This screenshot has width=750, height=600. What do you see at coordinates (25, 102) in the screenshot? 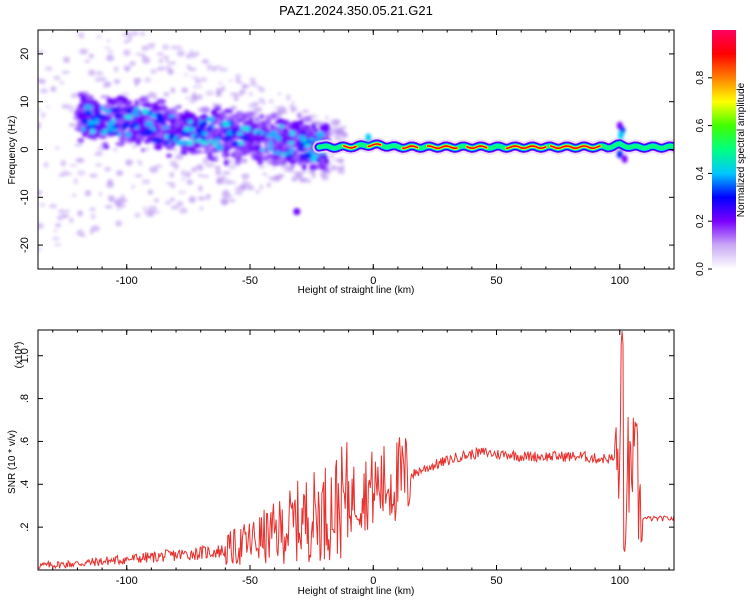
I see `y-tick-label: 10` at bounding box center [25, 102].